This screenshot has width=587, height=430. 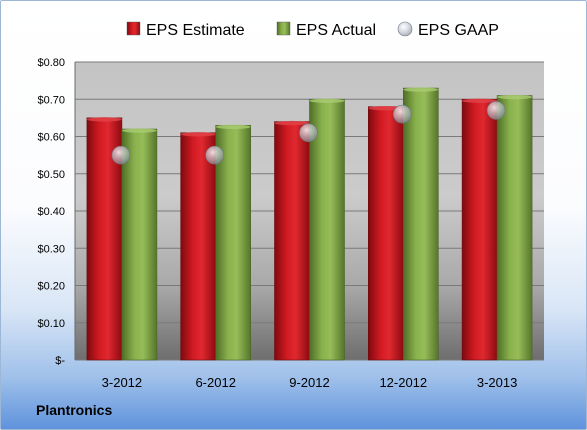 I want to click on legend-label: EPS Estimate, so click(x=195, y=30).